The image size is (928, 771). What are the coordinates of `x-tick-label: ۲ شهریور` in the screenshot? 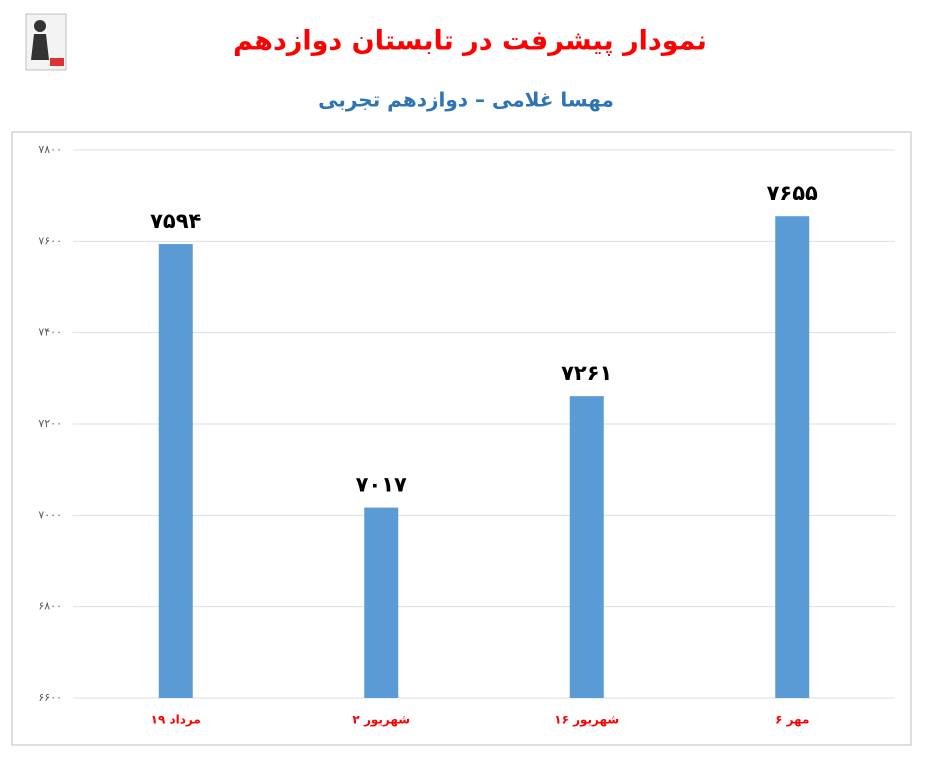 It's located at (381, 720).